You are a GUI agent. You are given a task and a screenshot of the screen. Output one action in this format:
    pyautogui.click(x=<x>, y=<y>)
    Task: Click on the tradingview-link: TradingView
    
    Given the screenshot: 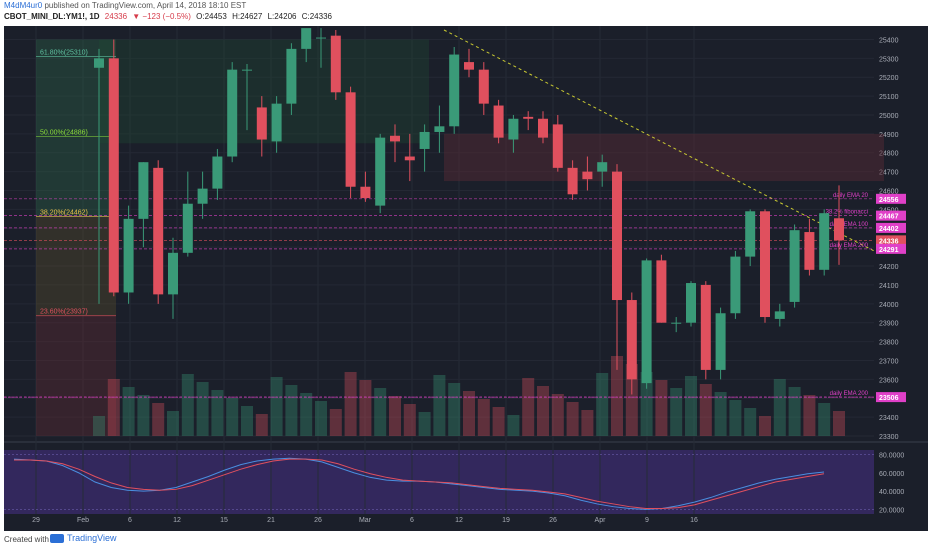 What is the action you would take?
    pyautogui.click(x=83, y=538)
    